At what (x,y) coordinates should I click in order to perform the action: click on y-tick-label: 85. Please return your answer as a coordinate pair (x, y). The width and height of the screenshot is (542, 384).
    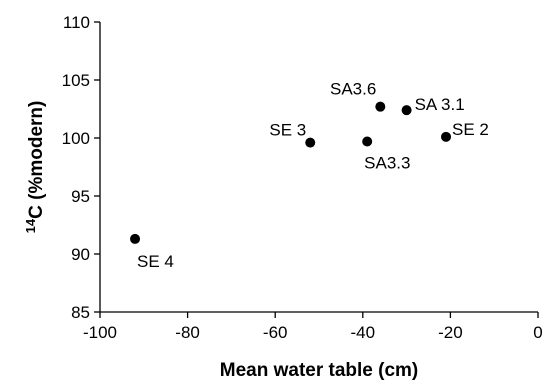
    Looking at the image, I should click on (80, 312).